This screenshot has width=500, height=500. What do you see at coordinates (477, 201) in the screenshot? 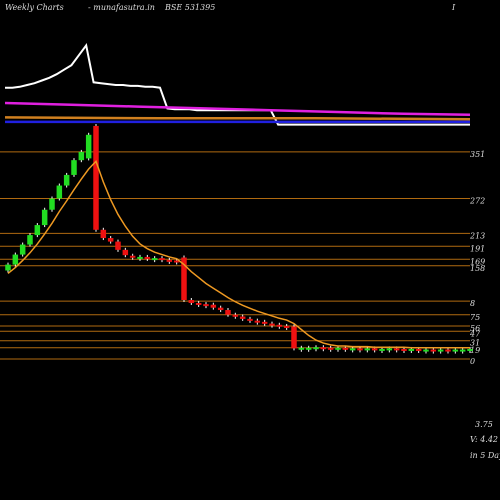
I see `y-tick-label: 272` at bounding box center [477, 201].